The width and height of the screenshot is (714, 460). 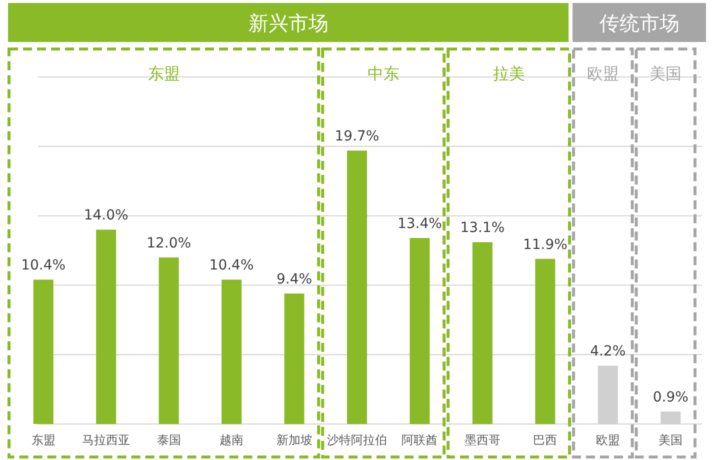 What do you see at coordinates (482, 440) in the screenshot?
I see `x-tick-label: 墨西哥` at bounding box center [482, 440].